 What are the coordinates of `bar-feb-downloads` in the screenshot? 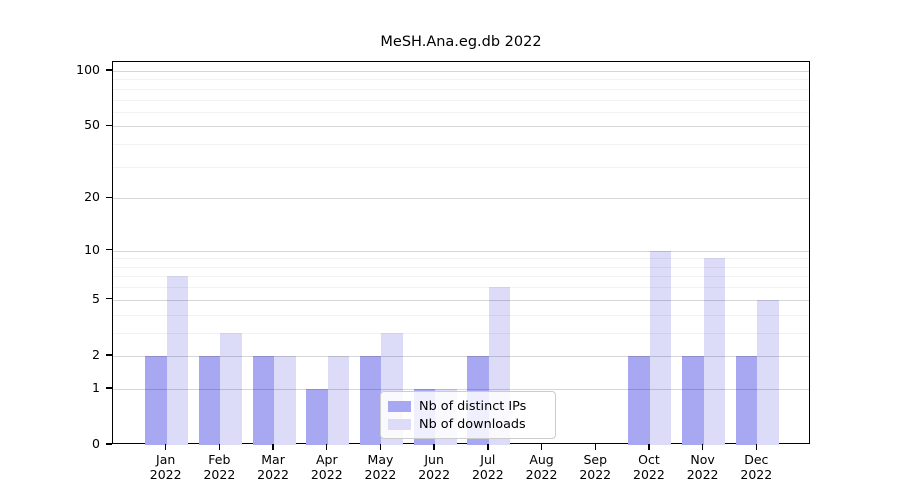 It's located at (231, 388).